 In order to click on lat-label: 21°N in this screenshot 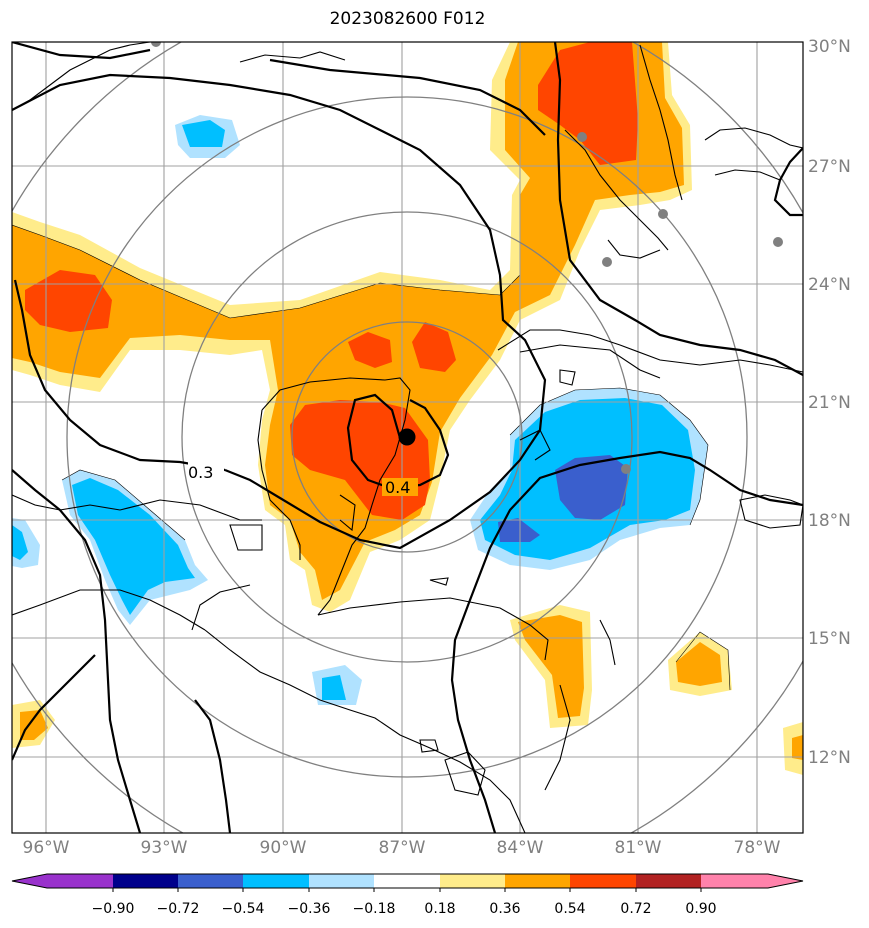, I will do `click(829, 403)`.